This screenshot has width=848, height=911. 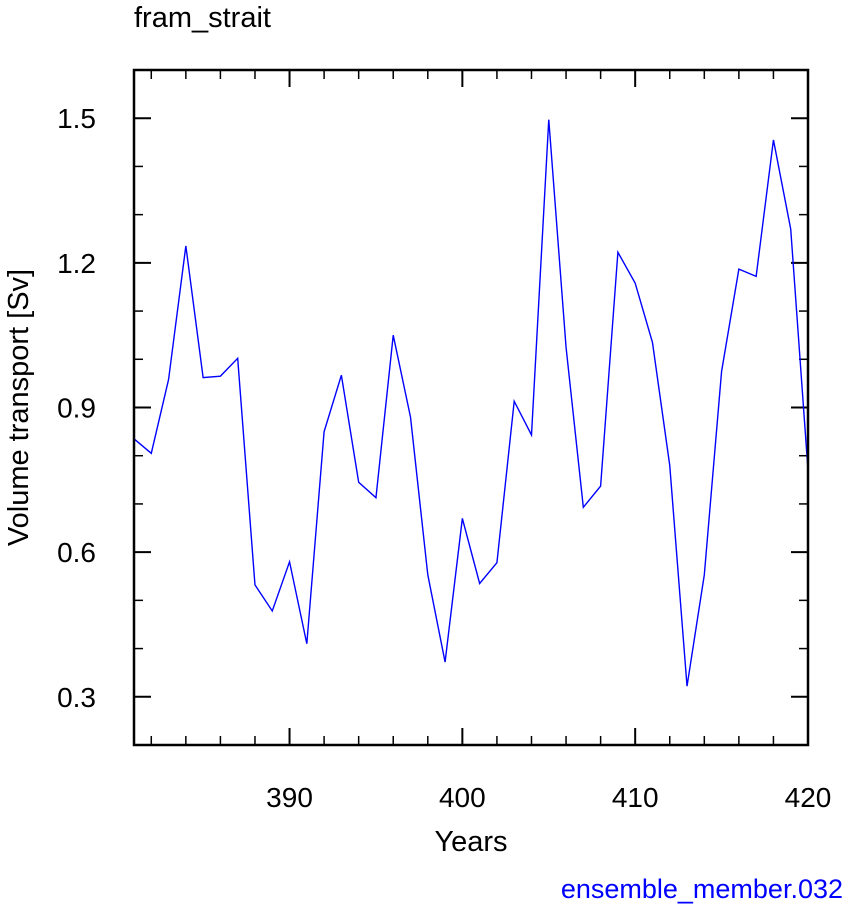 What do you see at coordinates (76, 552) in the screenshot?
I see `y-tick-label: 0.6` at bounding box center [76, 552].